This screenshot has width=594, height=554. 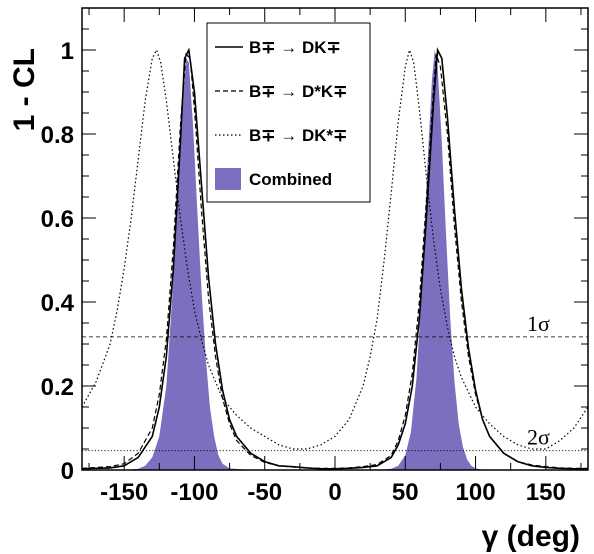 I want to click on legend-label: Combined, so click(x=290, y=179).